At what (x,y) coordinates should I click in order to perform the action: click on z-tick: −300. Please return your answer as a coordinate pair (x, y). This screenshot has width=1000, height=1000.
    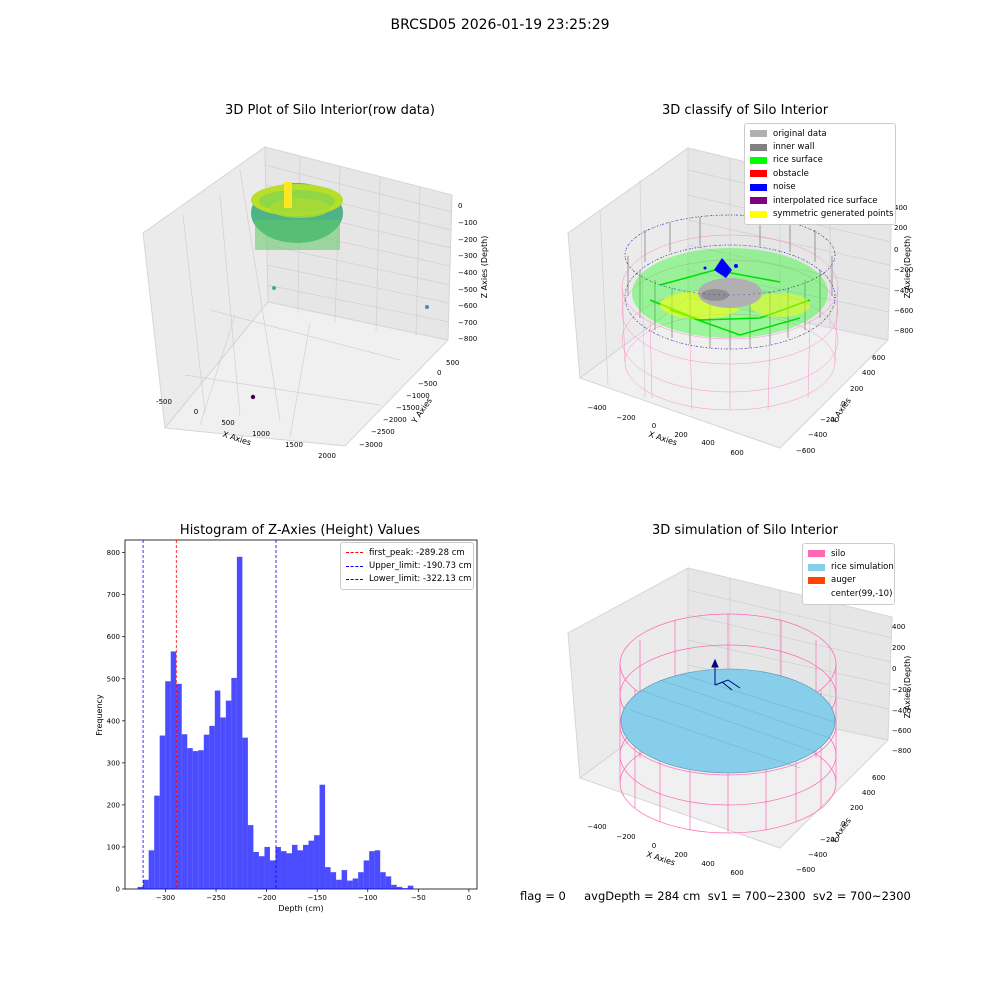
    Looking at the image, I should click on (467, 256).